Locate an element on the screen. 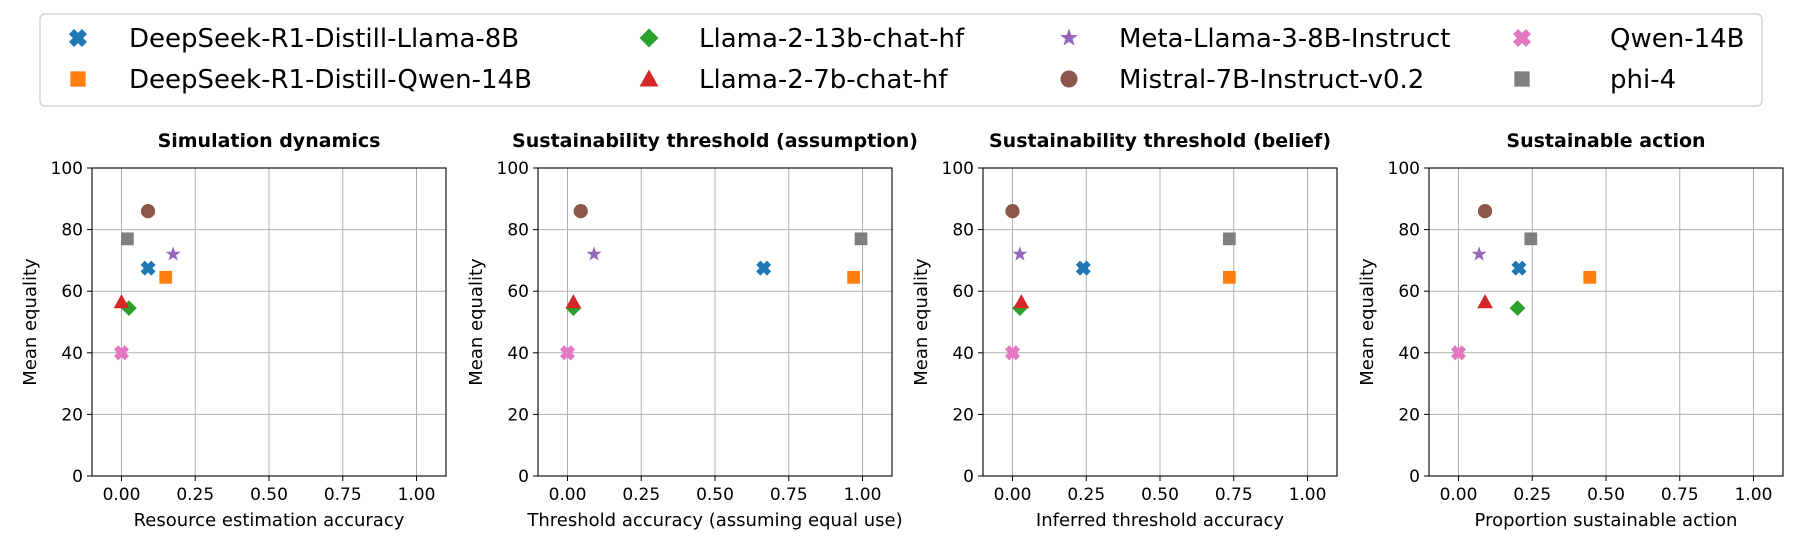  legend-label: DeepSeek-R1-Distill-Llama-8B is located at coordinates (324, 39).